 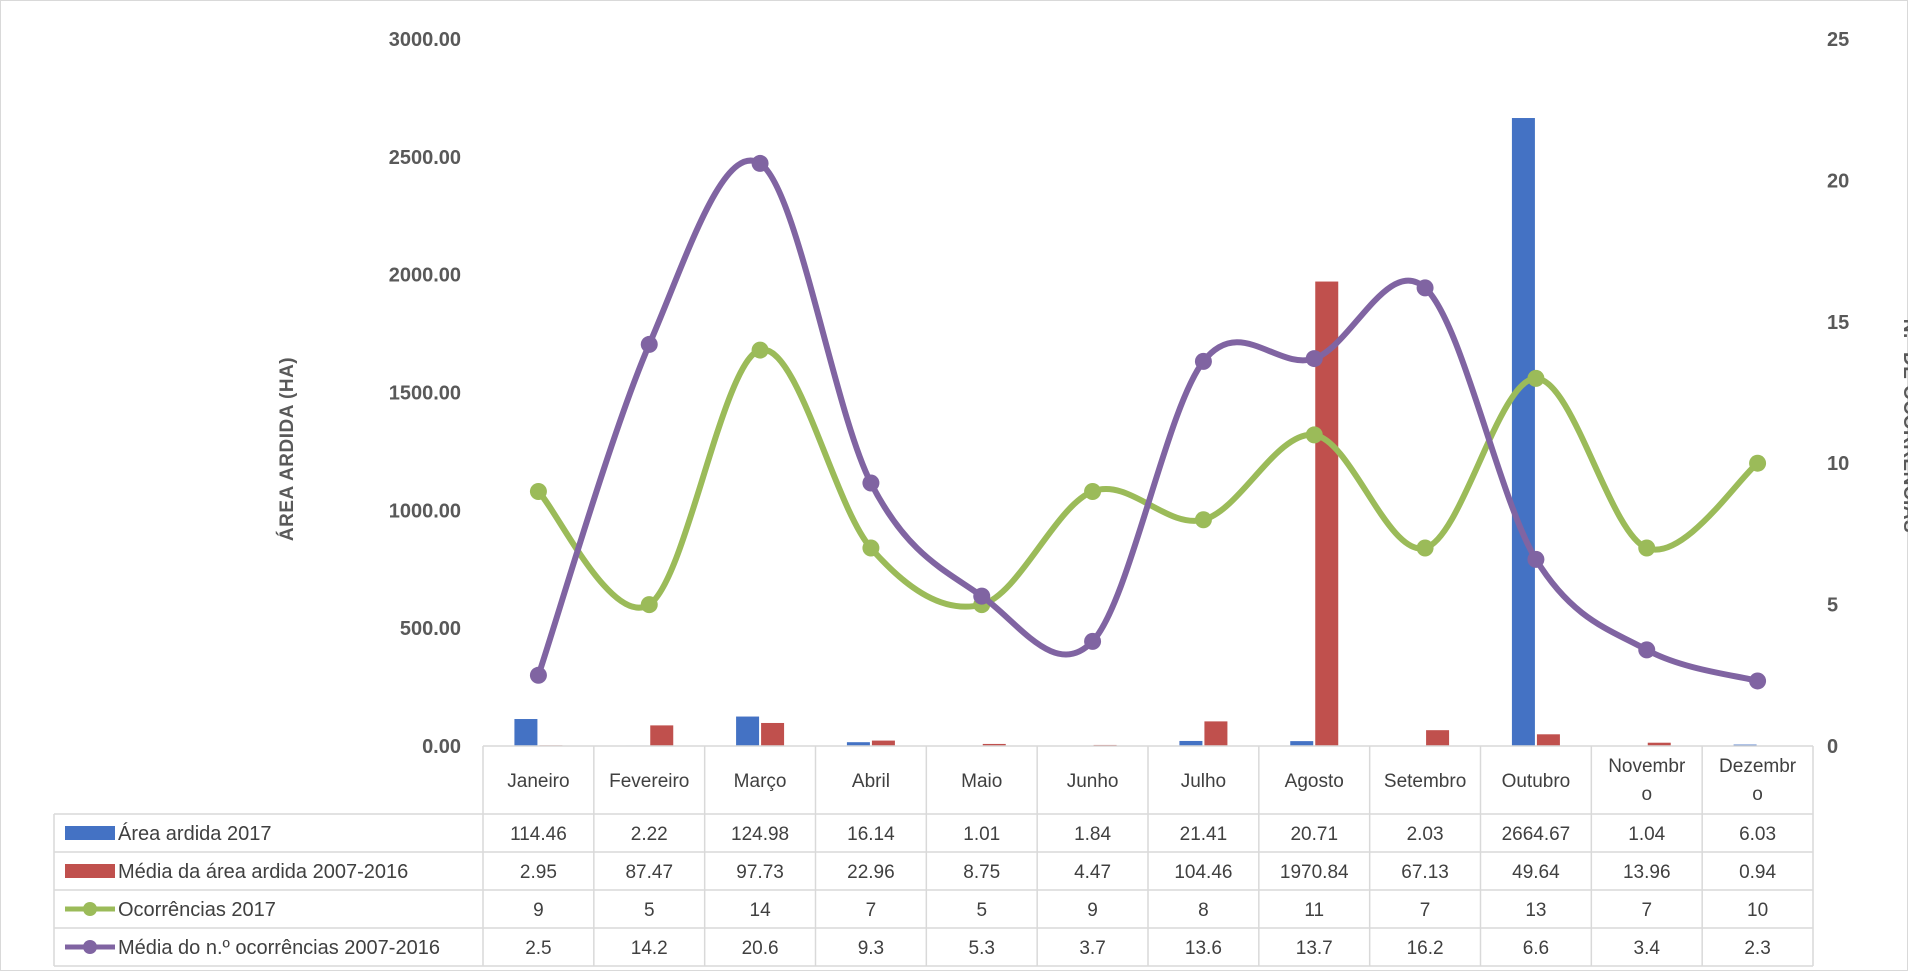 I want to click on data-cell: 11, so click(x=1314, y=910).